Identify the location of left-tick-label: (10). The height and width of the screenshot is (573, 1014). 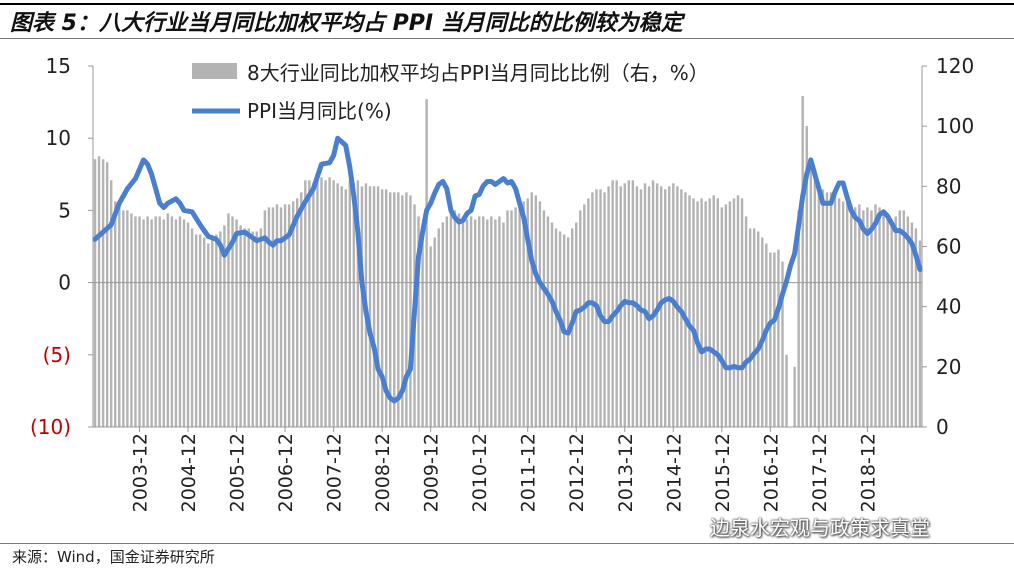
(50, 427).